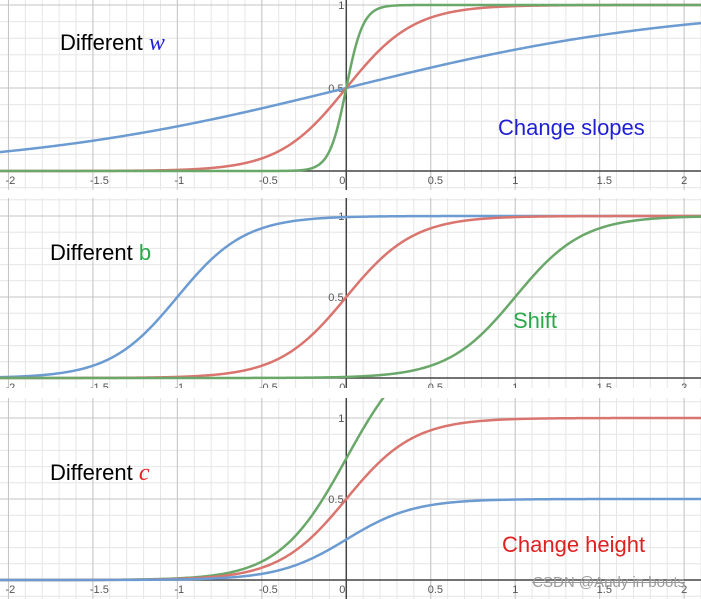  I want to click on panel-title-b: Different b, so click(100, 253).